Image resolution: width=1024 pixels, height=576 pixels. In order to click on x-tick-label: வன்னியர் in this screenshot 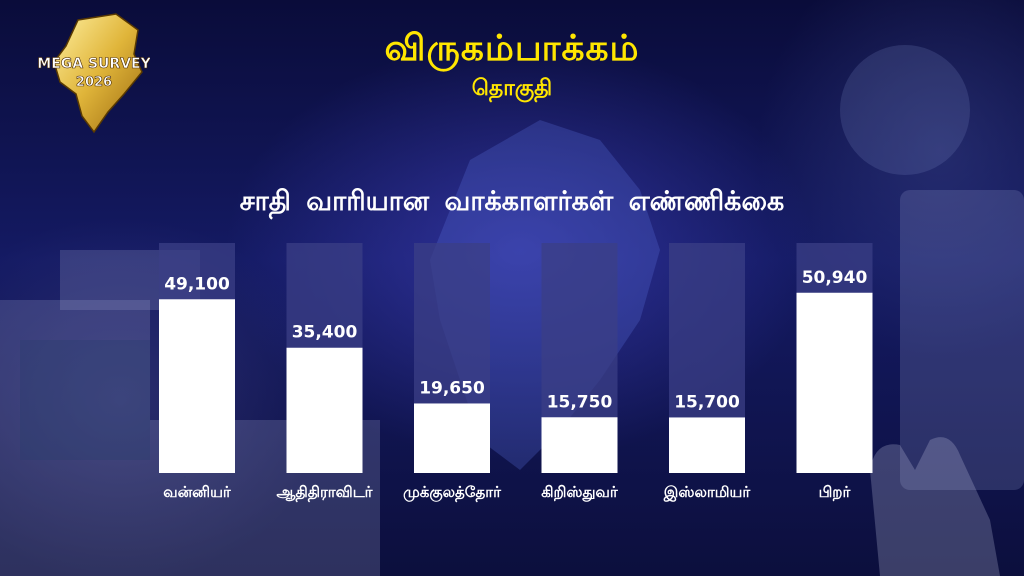, I will do `click(197, 492)`.